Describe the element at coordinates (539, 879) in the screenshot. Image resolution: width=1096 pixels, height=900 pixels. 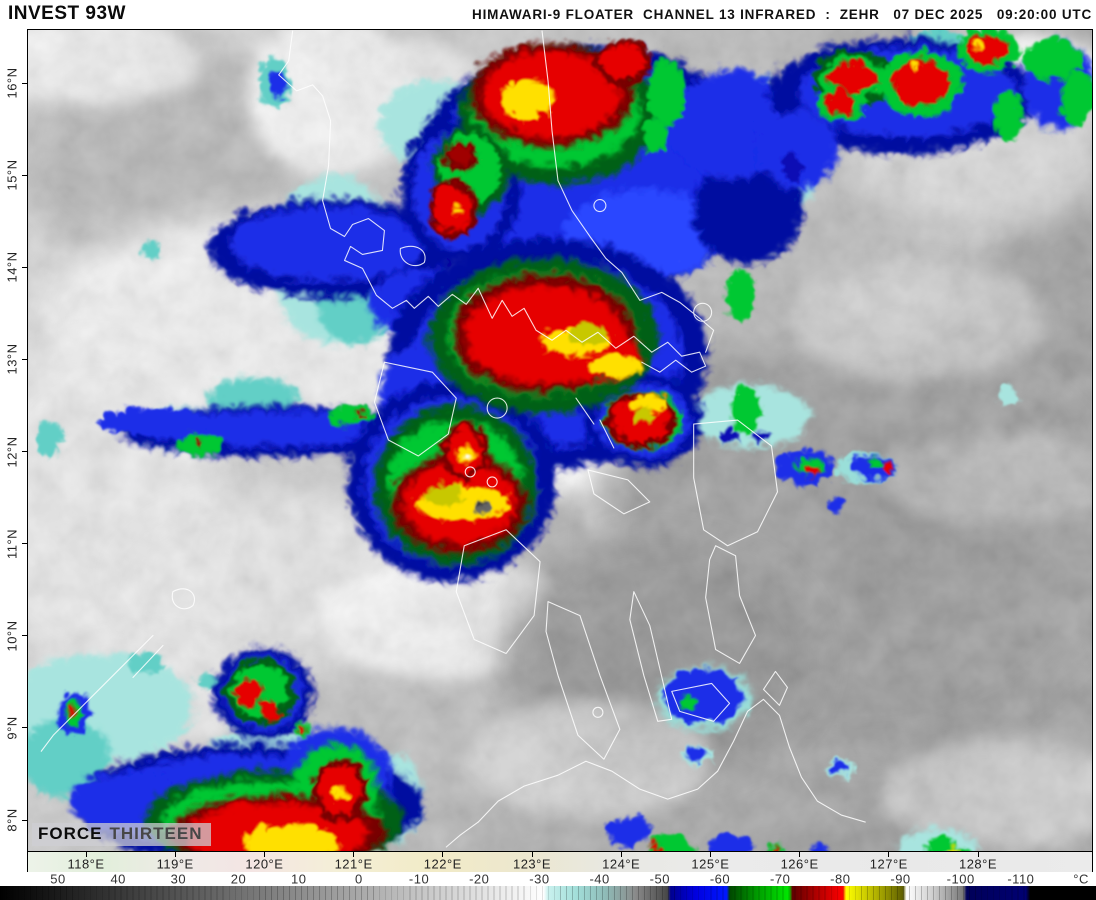
I see `colorbar-tick-label: -30` at that location.